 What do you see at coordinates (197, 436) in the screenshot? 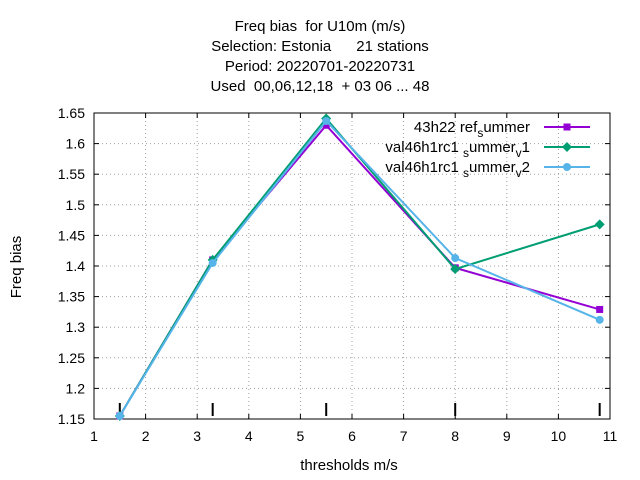
I see `x-tick-label: 3` at bounding box center [197, 436].